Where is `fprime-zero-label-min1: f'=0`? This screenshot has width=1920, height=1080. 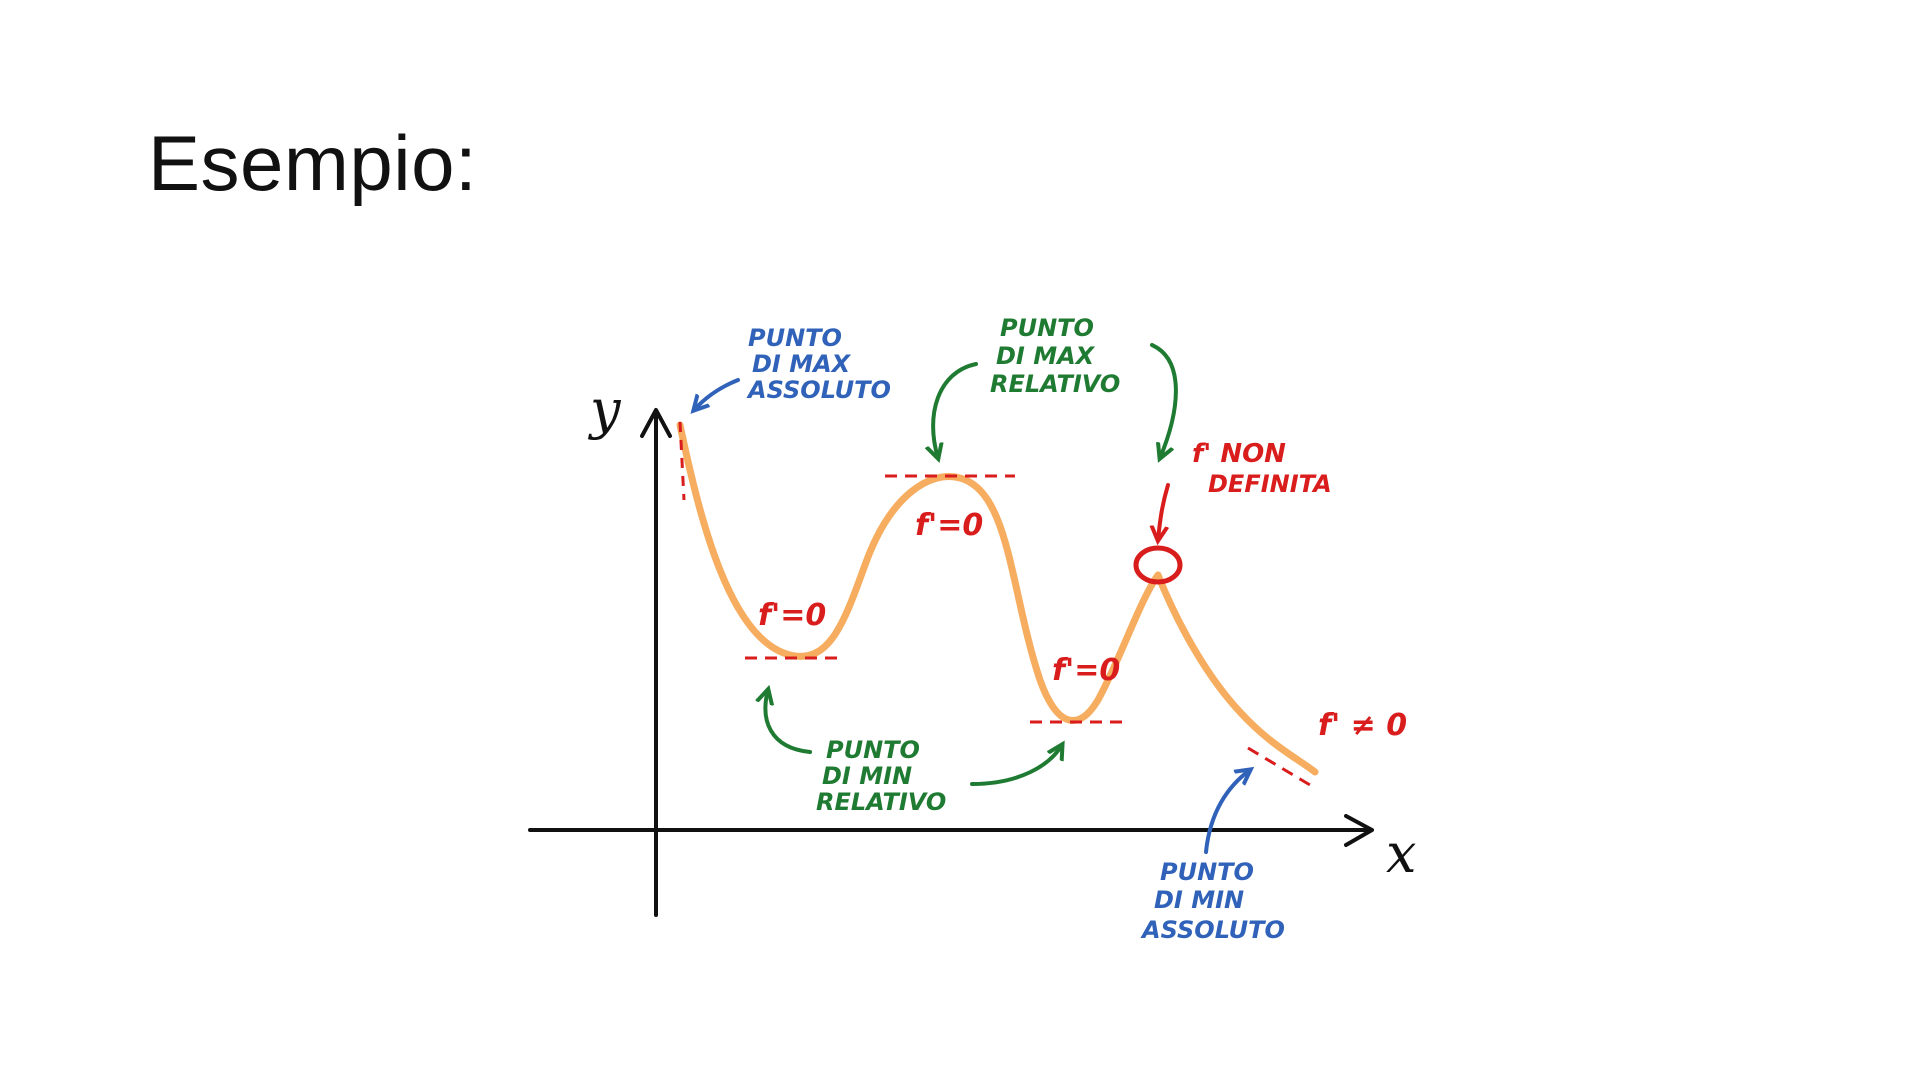
fprime-zero-label-min1: f'=0 is located at coordinates (792, 615).